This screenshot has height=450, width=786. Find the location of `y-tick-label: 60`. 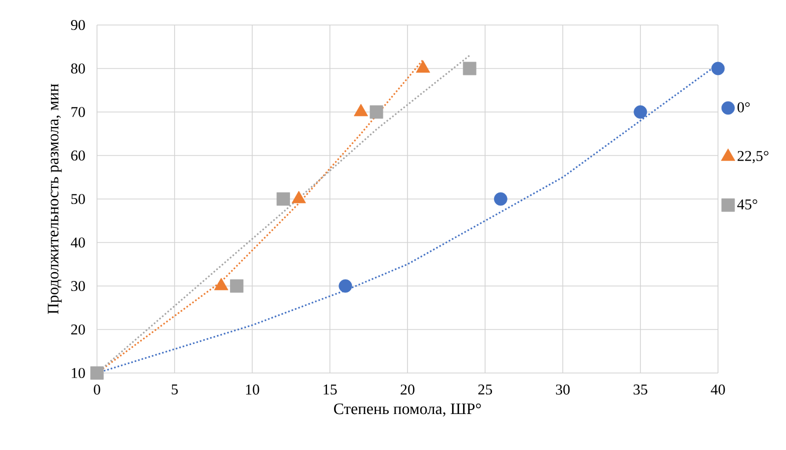

y-tick-label: 60 is located at coordinates (78, 155).